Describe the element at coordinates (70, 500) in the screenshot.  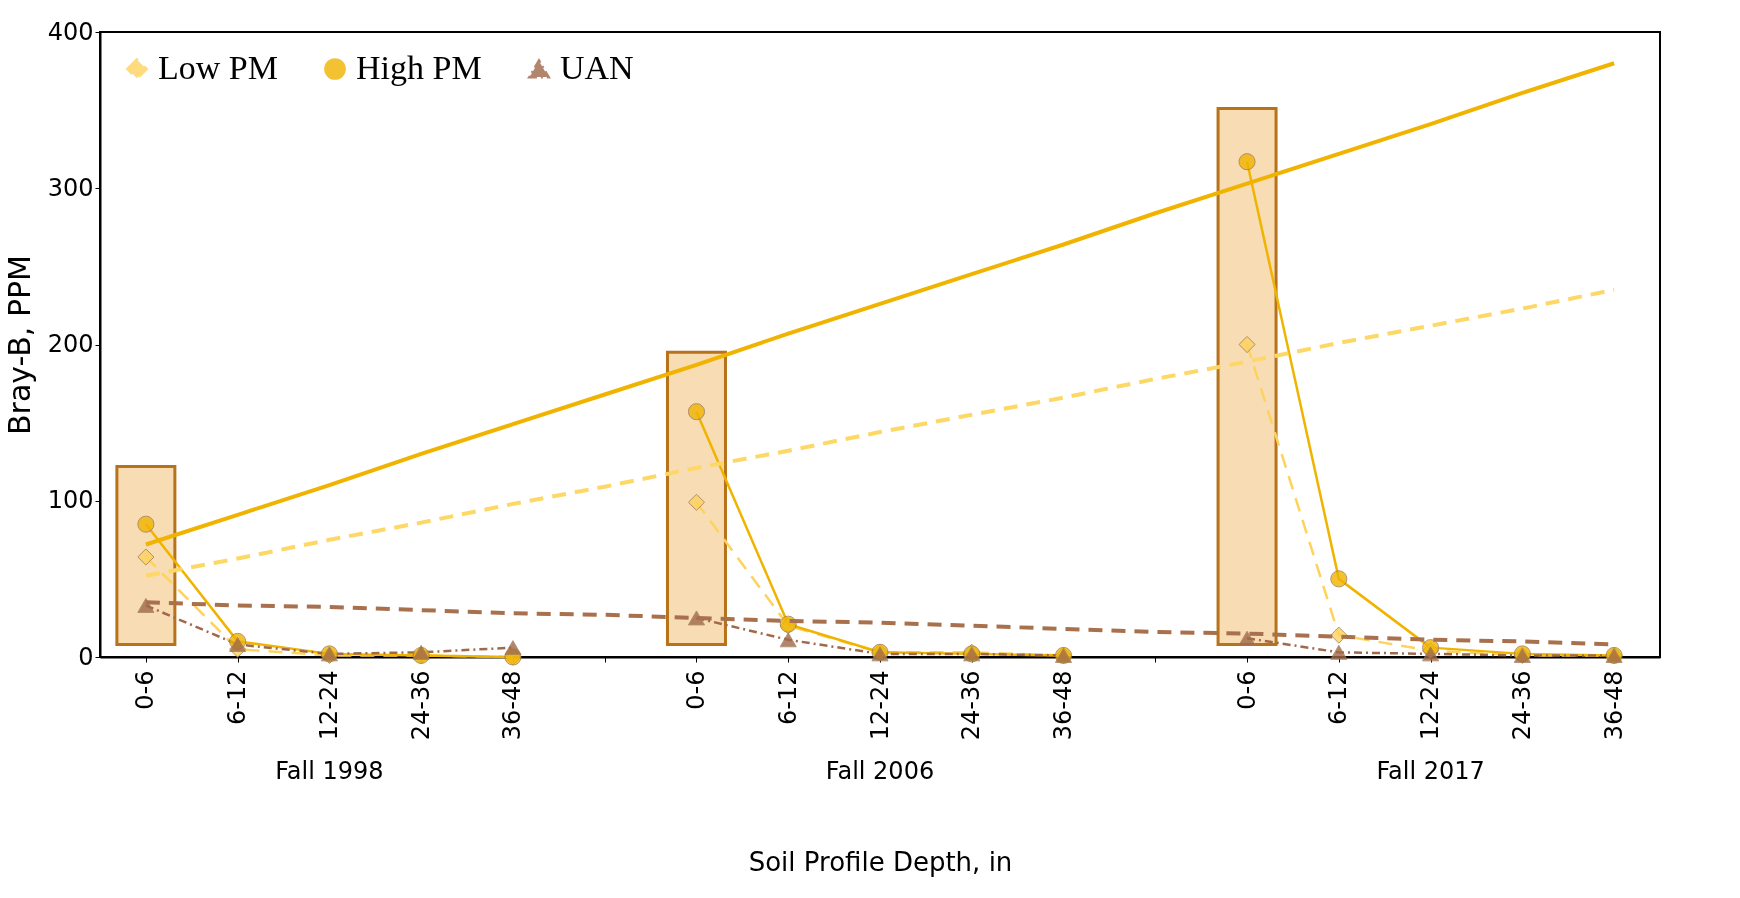
I see `y-tick-label: 100` at that location.